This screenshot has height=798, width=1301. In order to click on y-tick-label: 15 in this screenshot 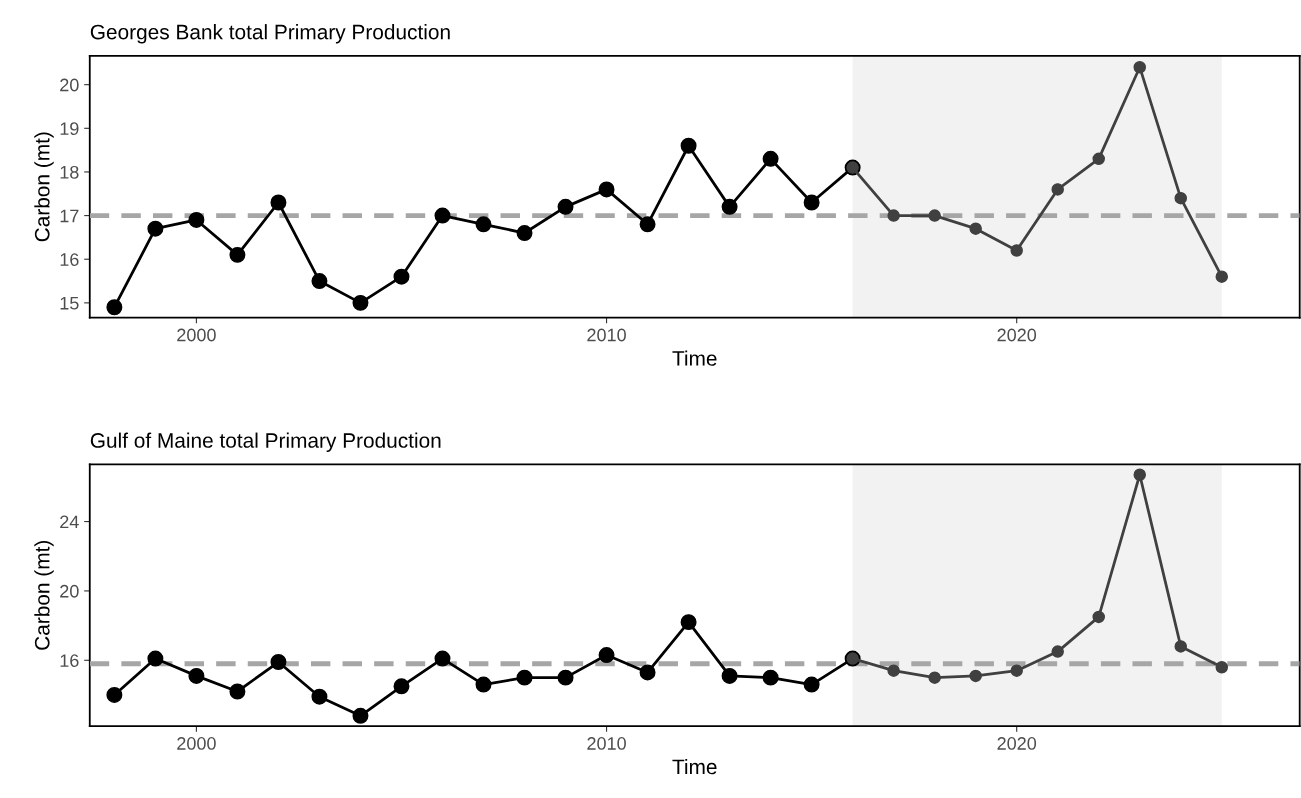, I will do `click(69, 303)`.